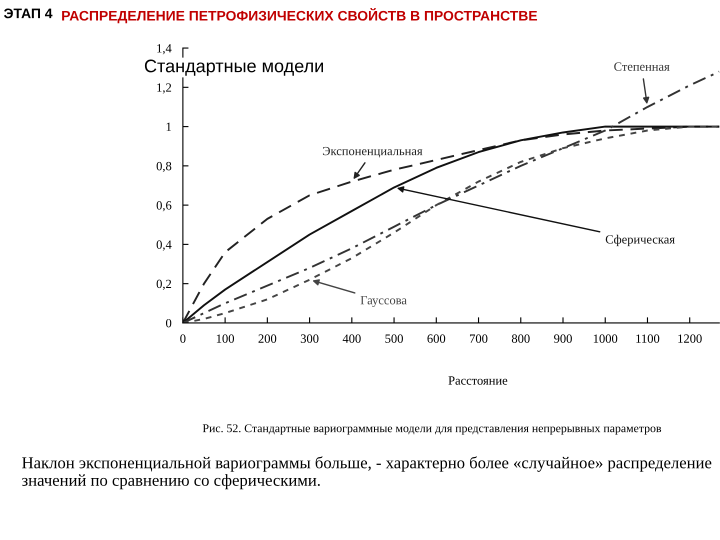  What do you see at coordinates (642, 66) in the screenshot?
I see `series-label: Степенная` at bounding box center [642, 66].